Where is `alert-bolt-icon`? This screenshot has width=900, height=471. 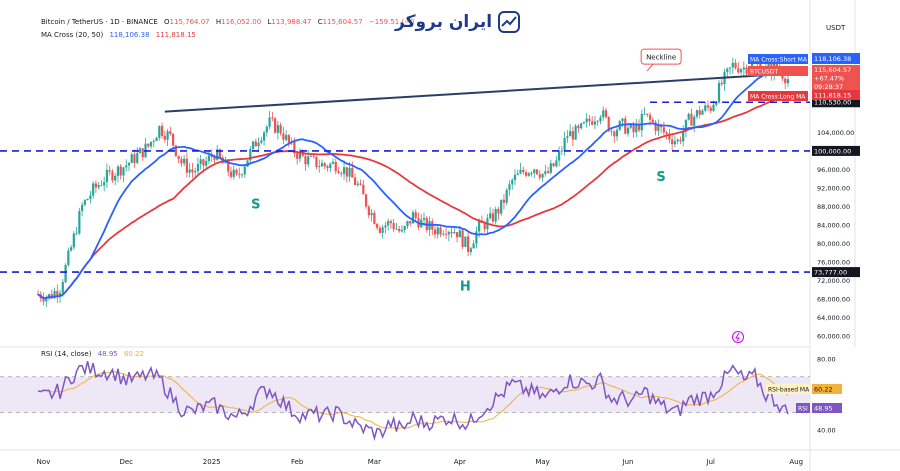 alert-bolt-icon is located at coordinates (738, 337).